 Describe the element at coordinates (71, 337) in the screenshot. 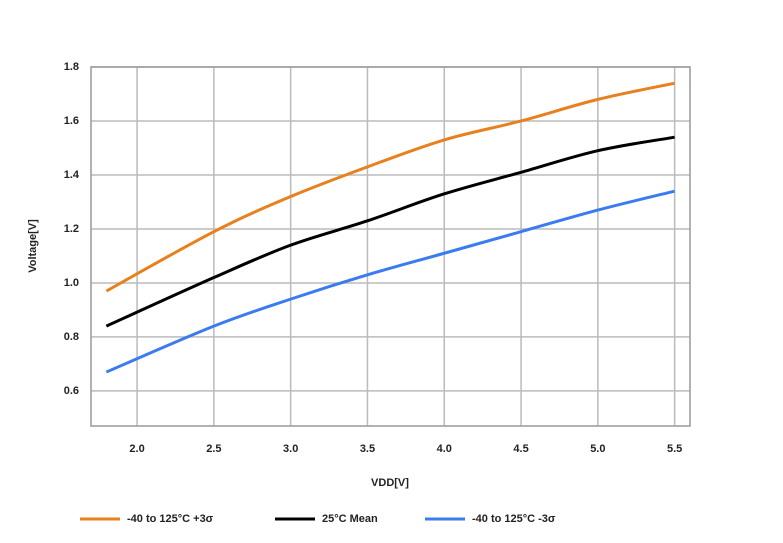

I see `y-tick-label: 0.8` at that location.